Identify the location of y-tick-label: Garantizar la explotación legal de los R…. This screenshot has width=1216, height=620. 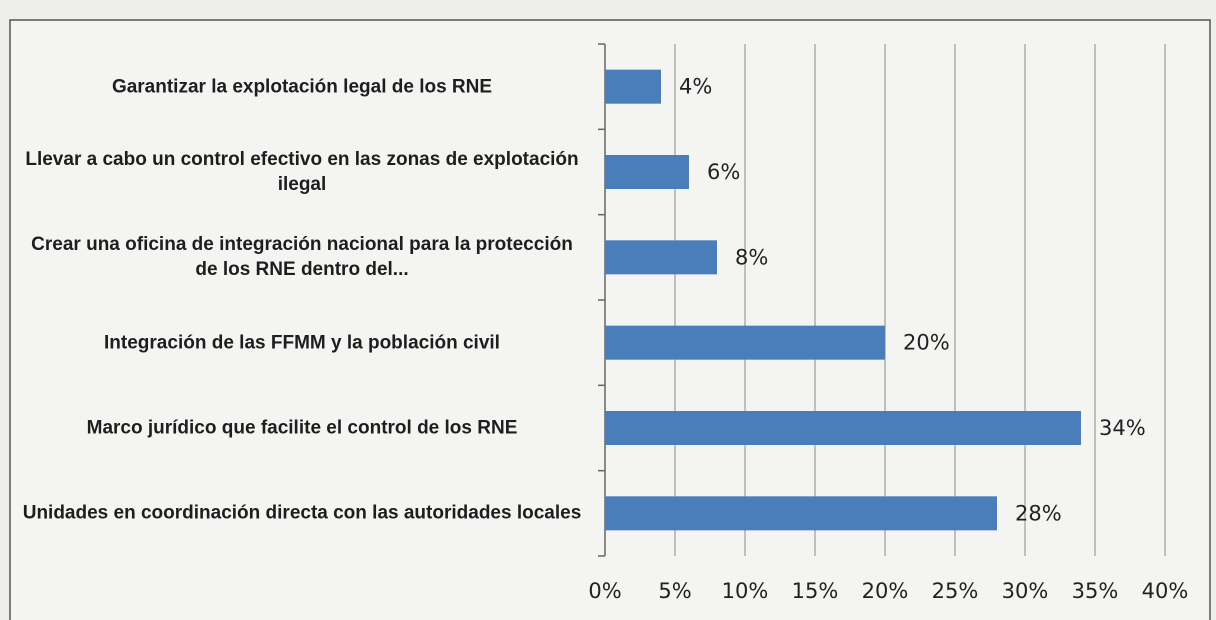
(302, 87).